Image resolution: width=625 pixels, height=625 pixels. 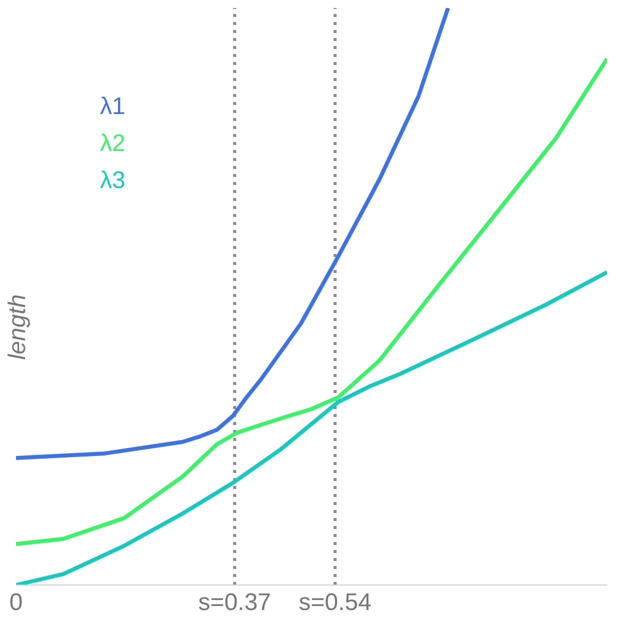 I want to click on x-tick-label: 0, so click(x=16, y=602).